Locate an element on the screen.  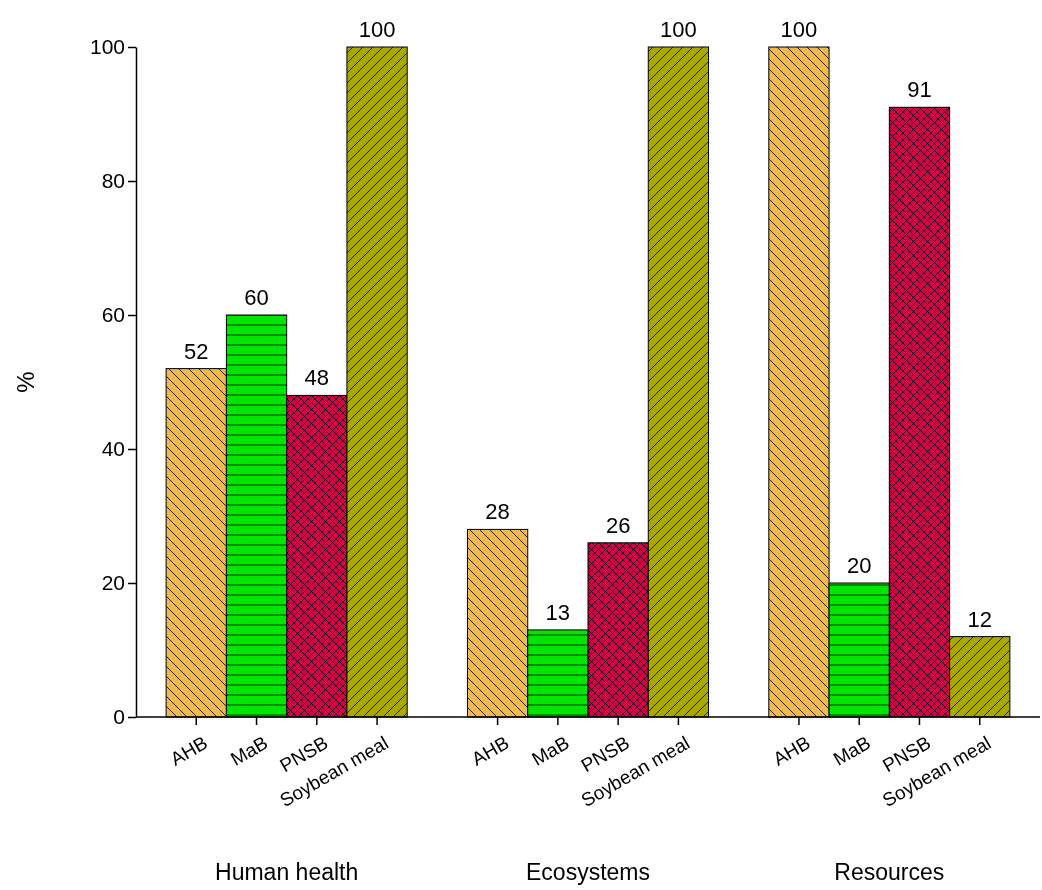
data-label: 20 is located at coordinates (859, 565).